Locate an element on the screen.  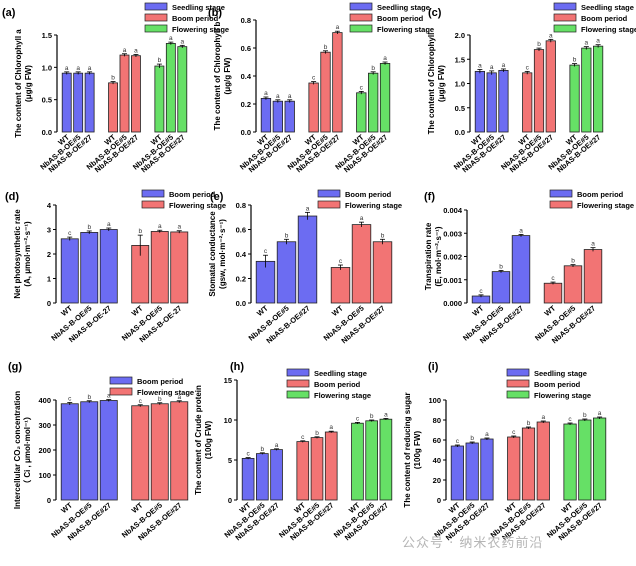
panel-label: (d) is located at coordinates (12, 197).